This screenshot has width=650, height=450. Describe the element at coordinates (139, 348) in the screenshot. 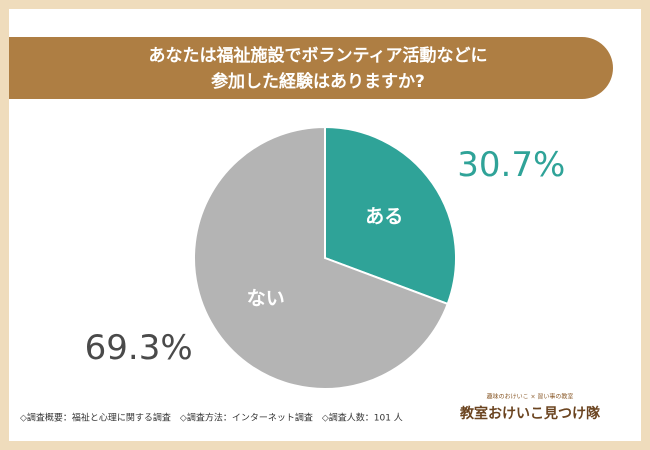

I see `value-label: 69.3%` at that location.